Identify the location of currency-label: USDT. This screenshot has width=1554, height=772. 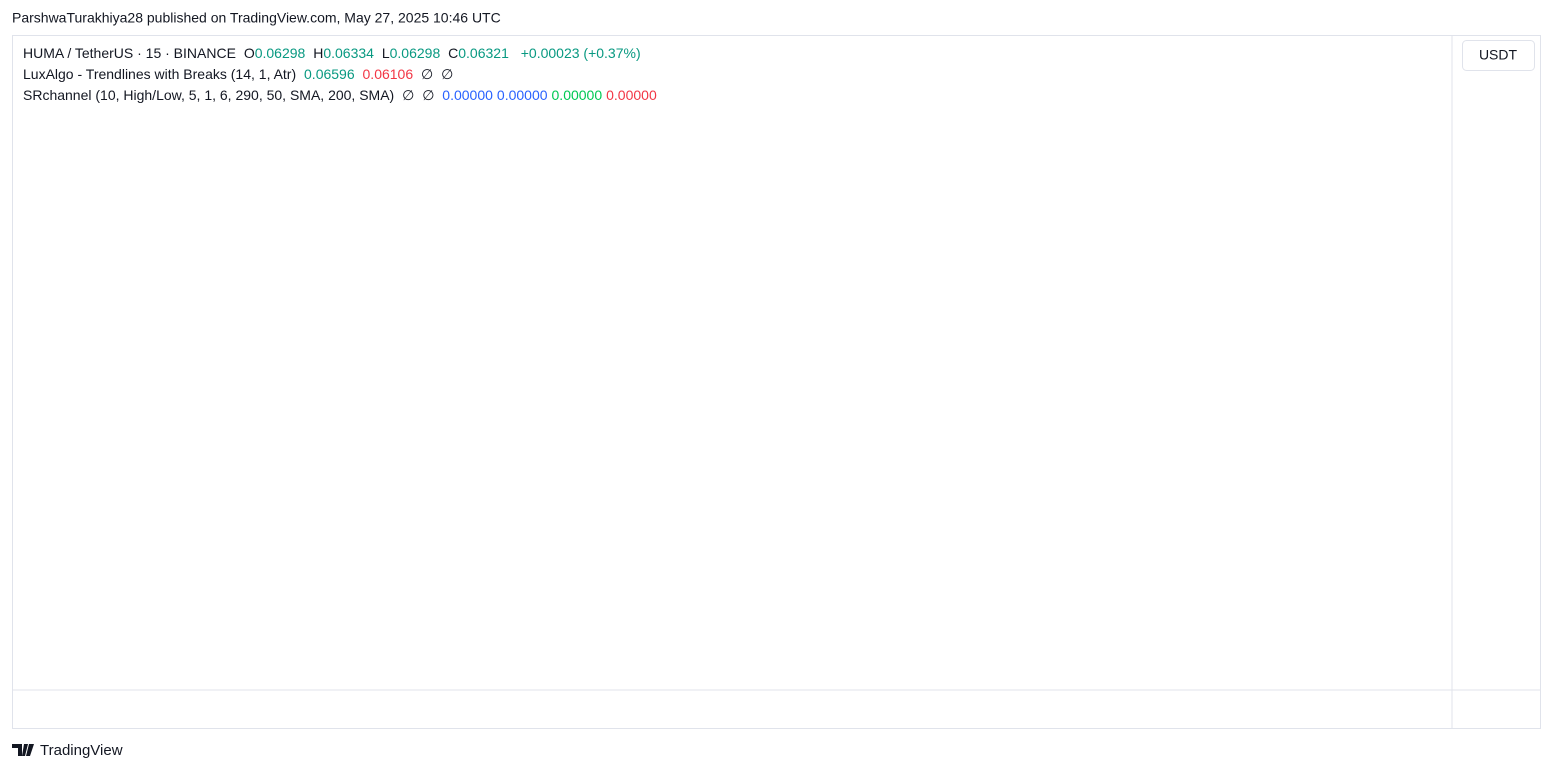
(1498, 55).